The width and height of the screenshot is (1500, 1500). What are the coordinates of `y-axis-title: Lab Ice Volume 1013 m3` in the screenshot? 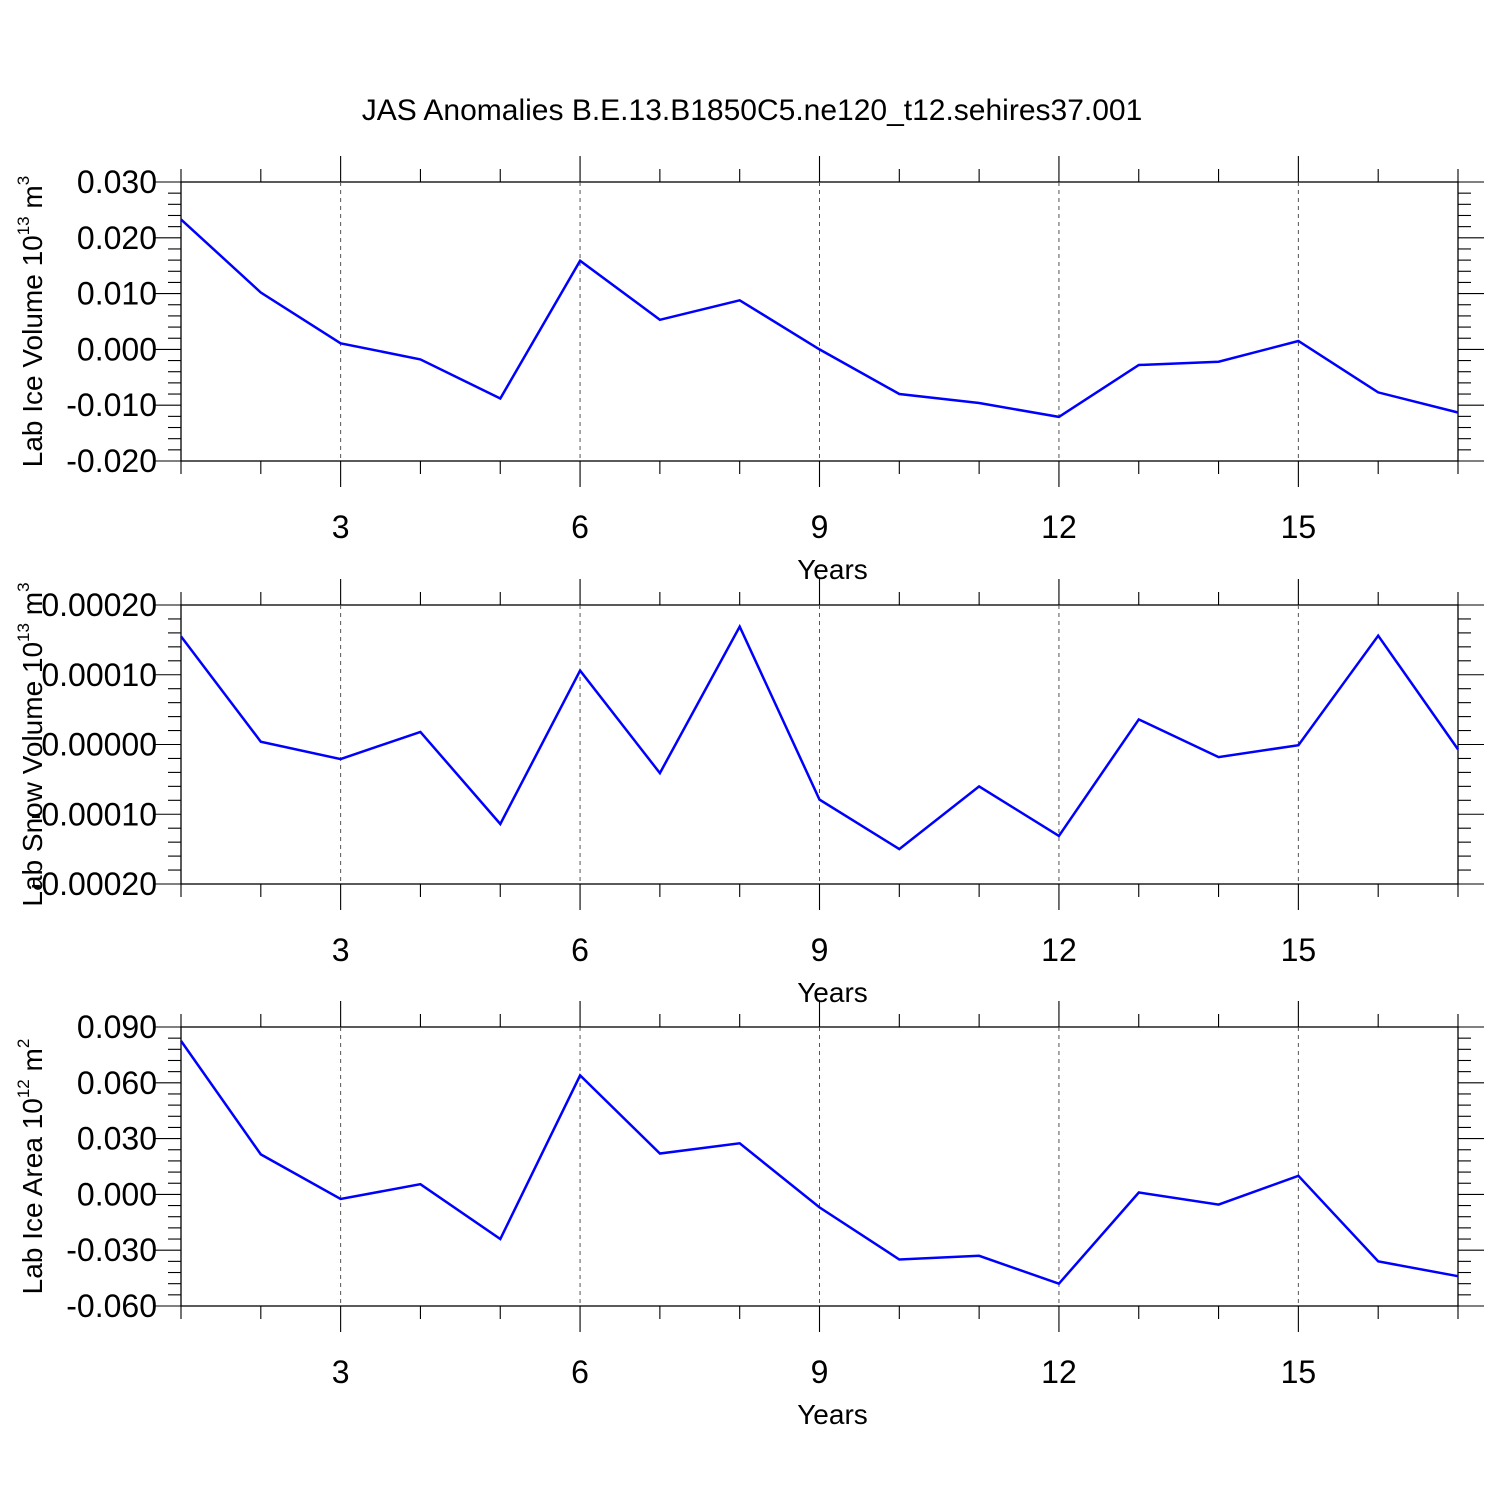 It's located at (31, 321).